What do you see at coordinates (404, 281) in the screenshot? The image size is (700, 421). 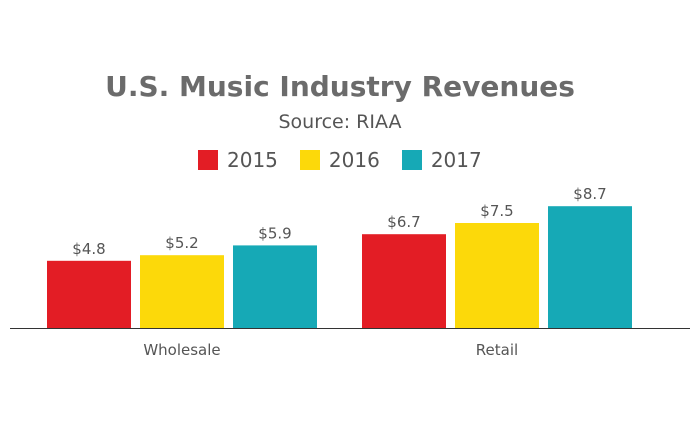 I see `bar-retail-2015` at bounding box center [404, 281].